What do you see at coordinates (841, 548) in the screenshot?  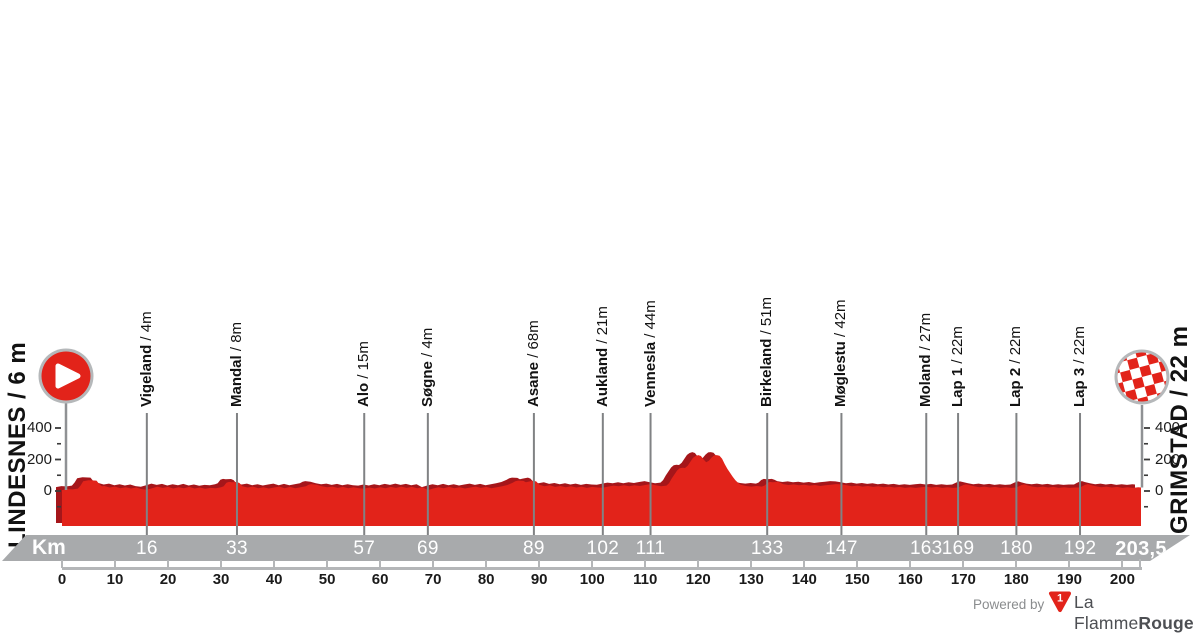 I see `km-band-value: 147` at bounding box center [841, 548].